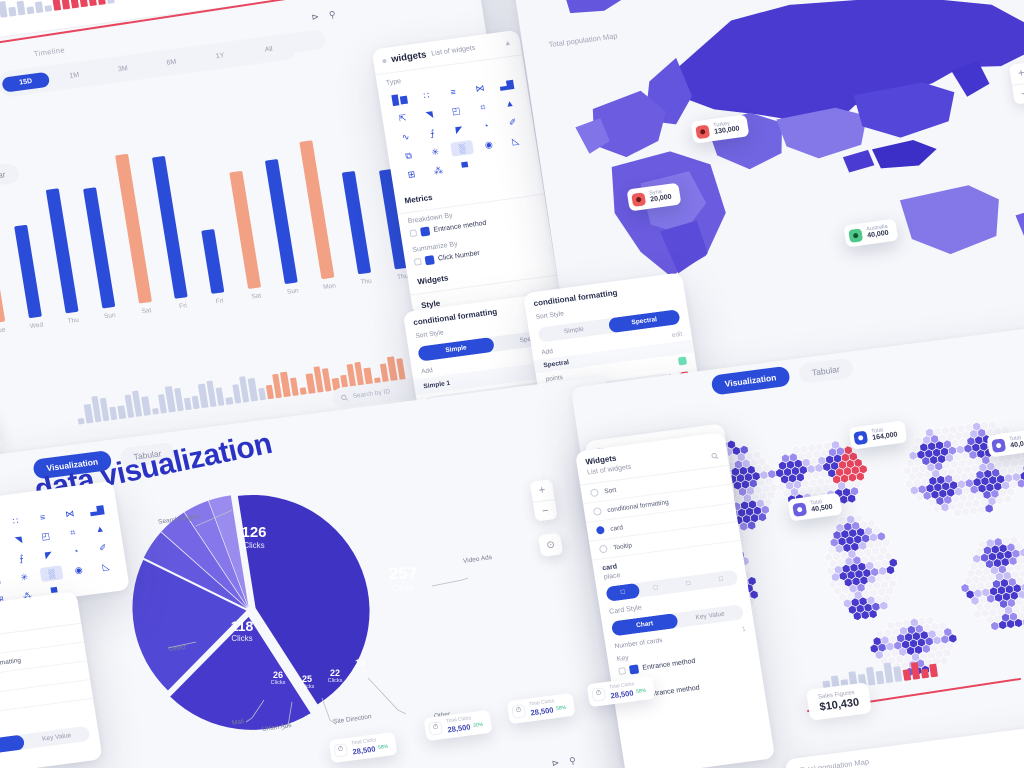 The height and width of the screenshot is (768, 1024). What do you see at coordinates (656, 588) in the screenshot?
I see `place-option-2: □` at bounding box center [656, 588].